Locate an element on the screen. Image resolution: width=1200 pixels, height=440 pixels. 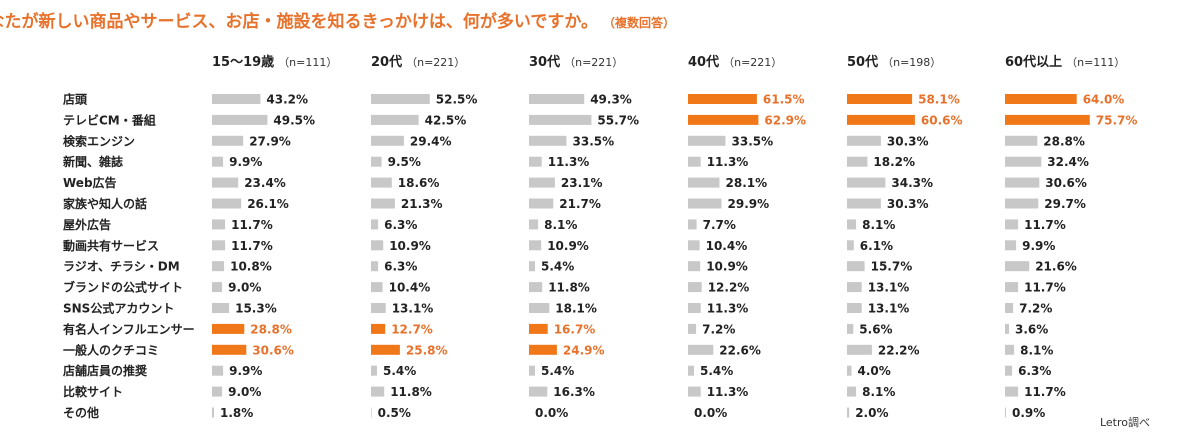
data-label: 75.7% is located at coordinates (1117, 120).